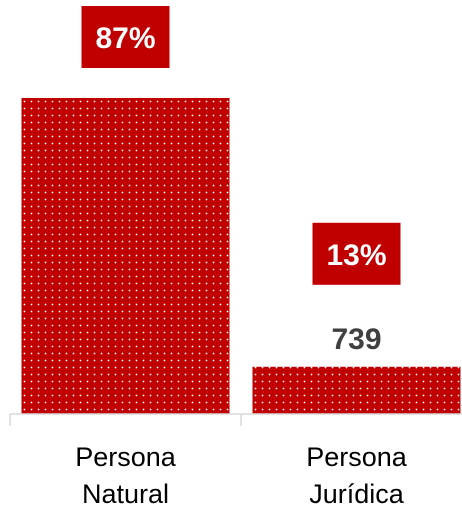 This screenshot has height=506, width=462. Describe the element at coordinates (357, 474) in the screenshot. I see `x-tick-label: Persona Jurídica` at that location.